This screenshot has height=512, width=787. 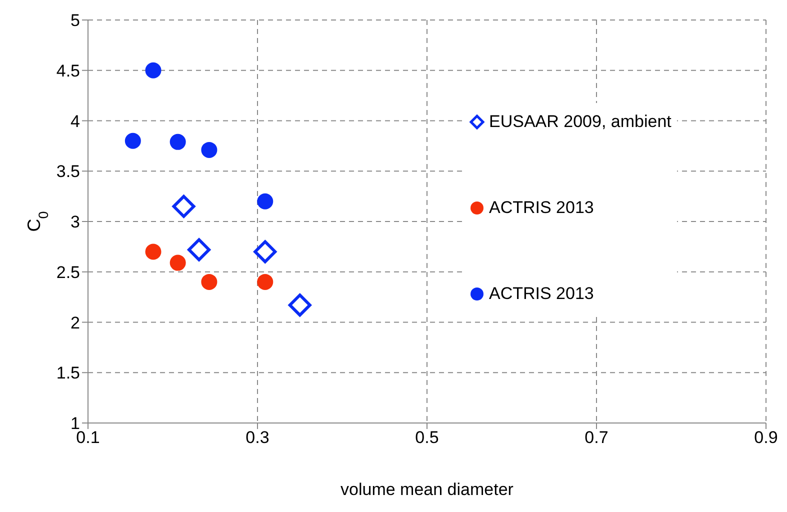 I want to click on y-tick-label: 1.5, so click(x=68, y=373).